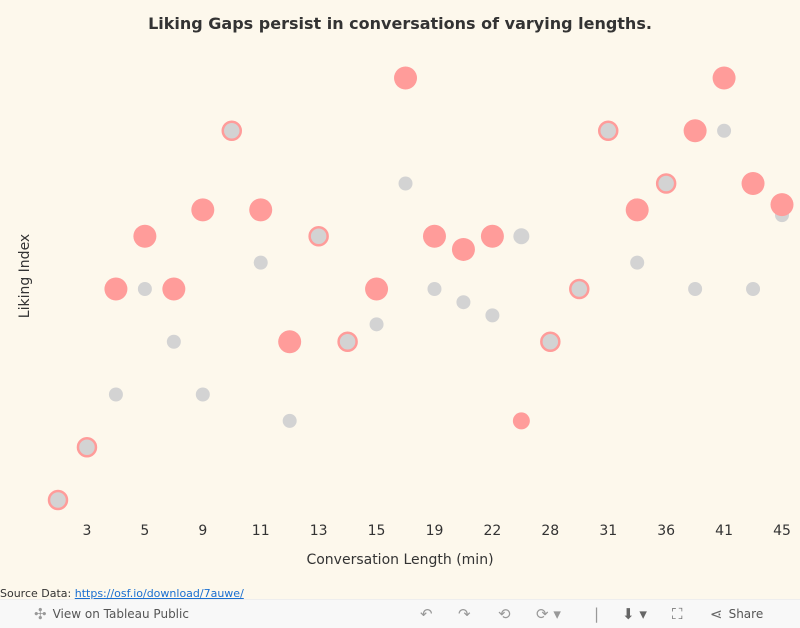  Describe the element at coordinates (724, 531) in the screenshot. I see `x-tick-label: 41` at that location.